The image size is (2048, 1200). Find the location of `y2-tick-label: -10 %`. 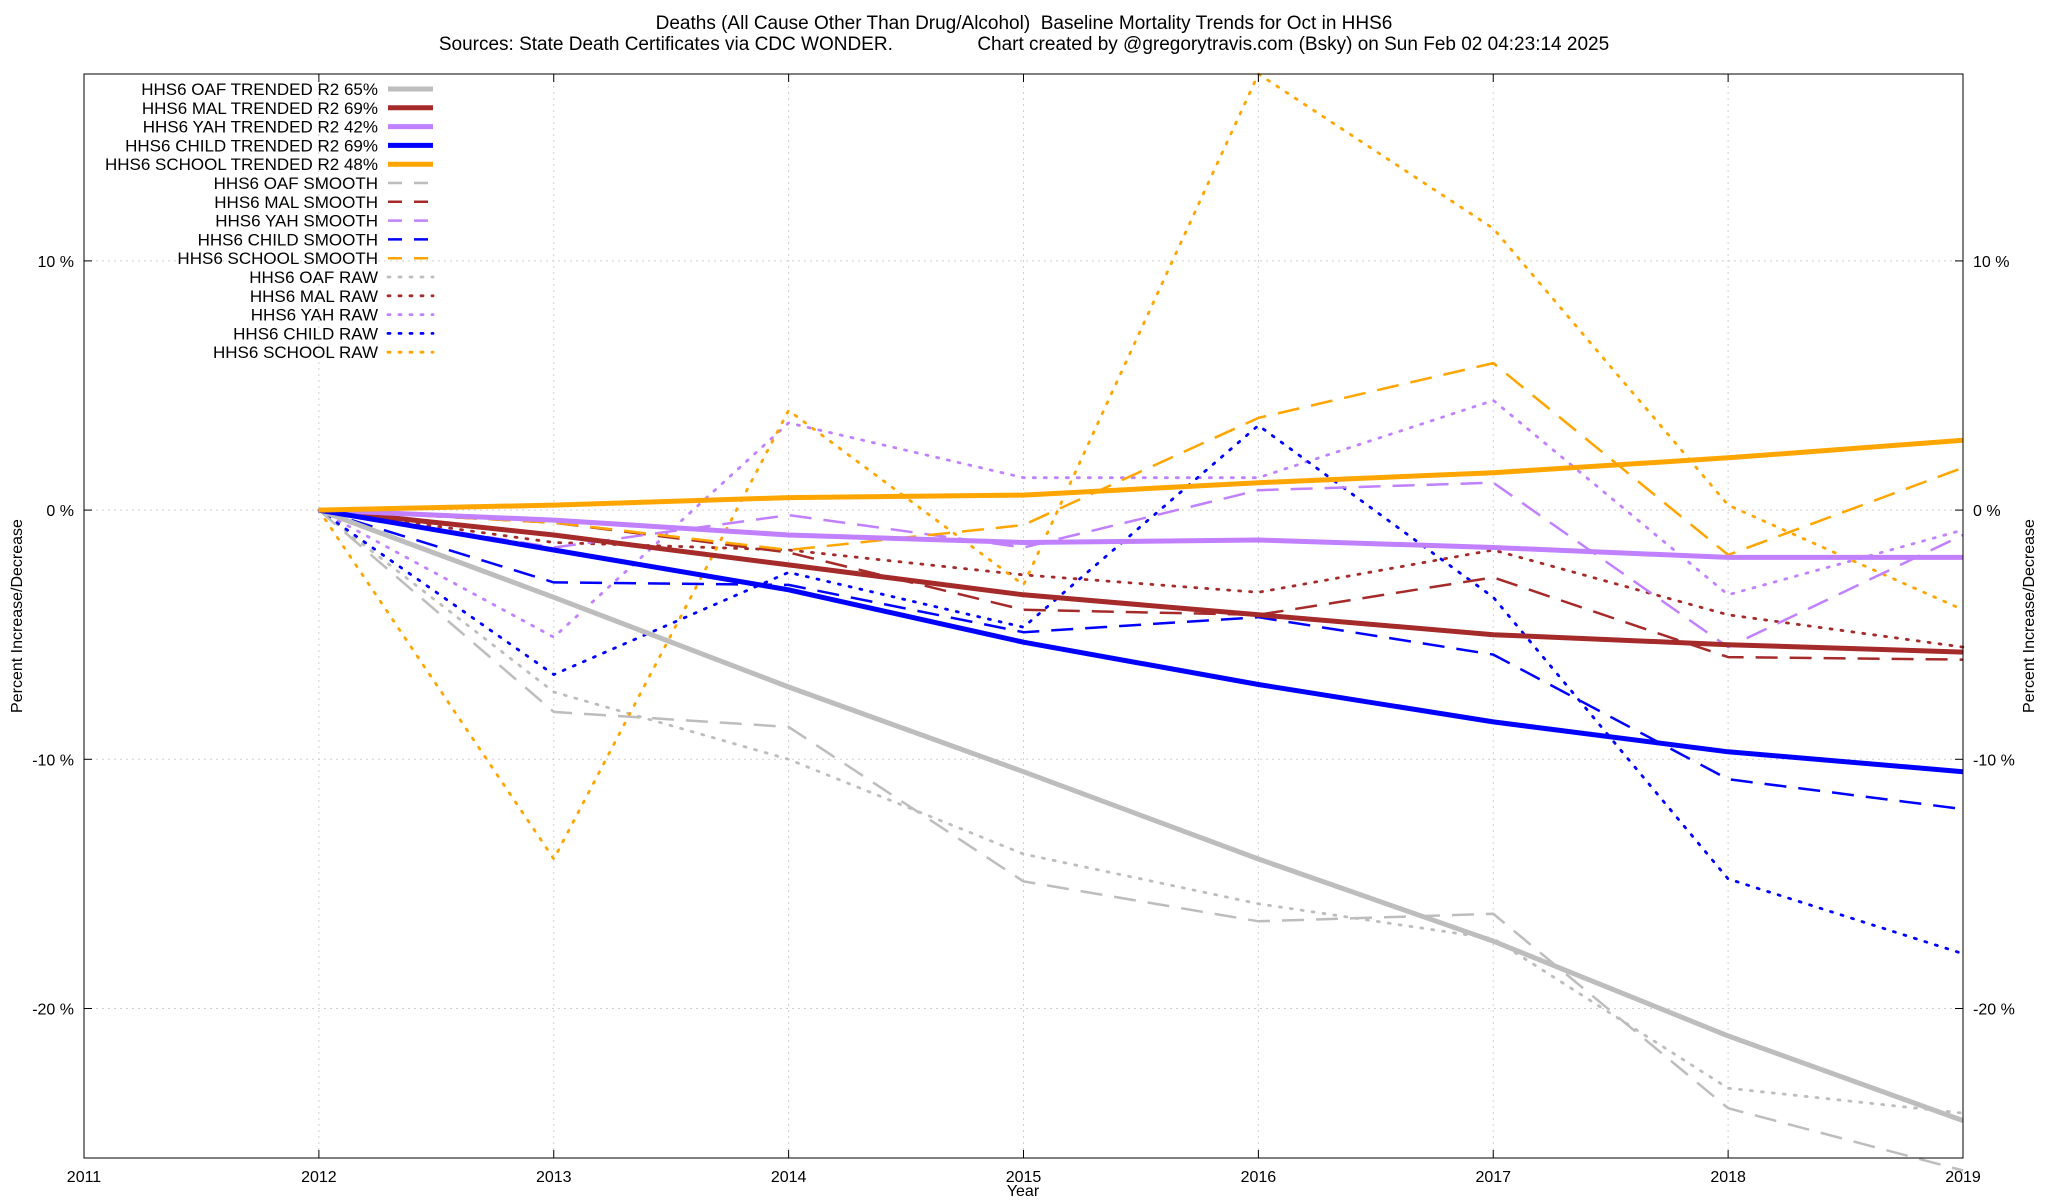

y2-tick-label: -10 % is located at coordinates (1994, 760).